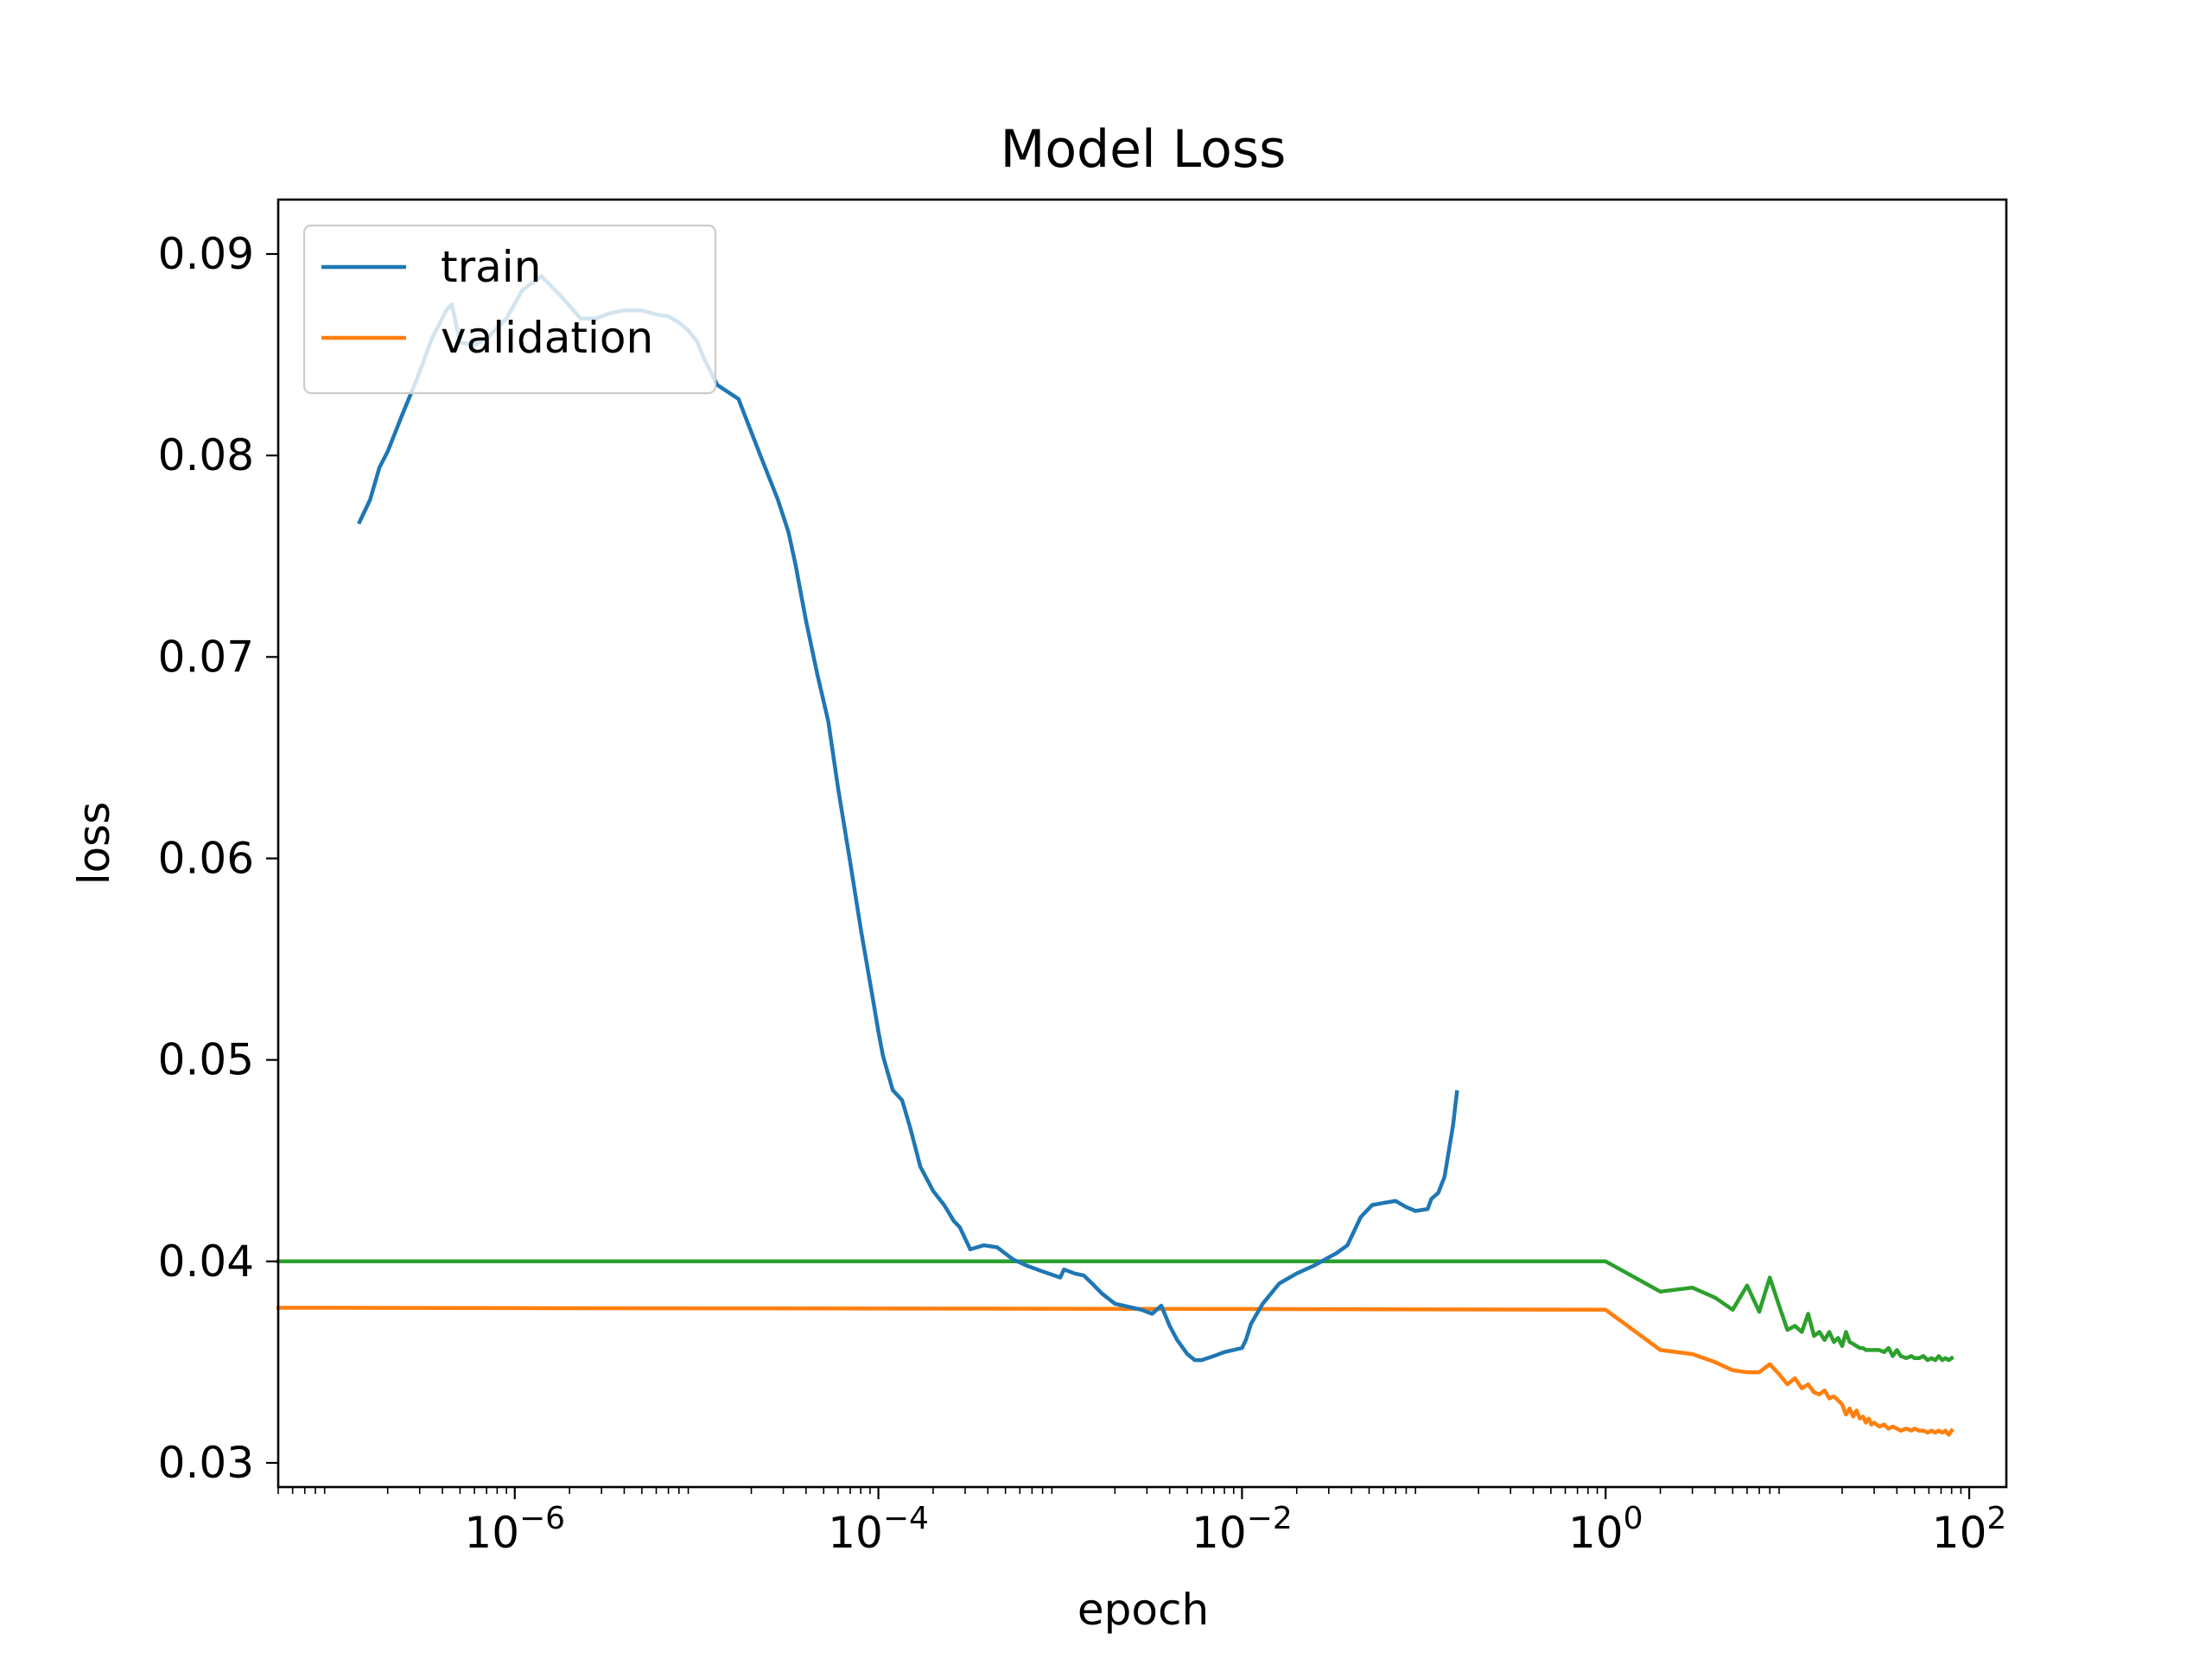 This screenshot has height=1659, width=2212. Describe the element at coordinates (878, 1529) in the screenshot. I see `x-tick-label: 10⁻⁴` at that location.